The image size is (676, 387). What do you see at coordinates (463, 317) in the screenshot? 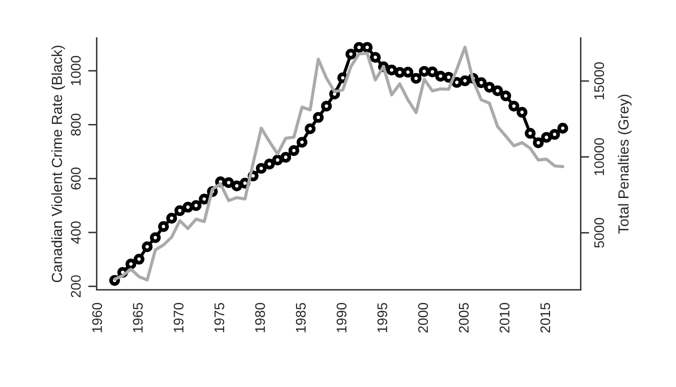
I see `x-tick-label: 2005` at bounding box center [463, 317].